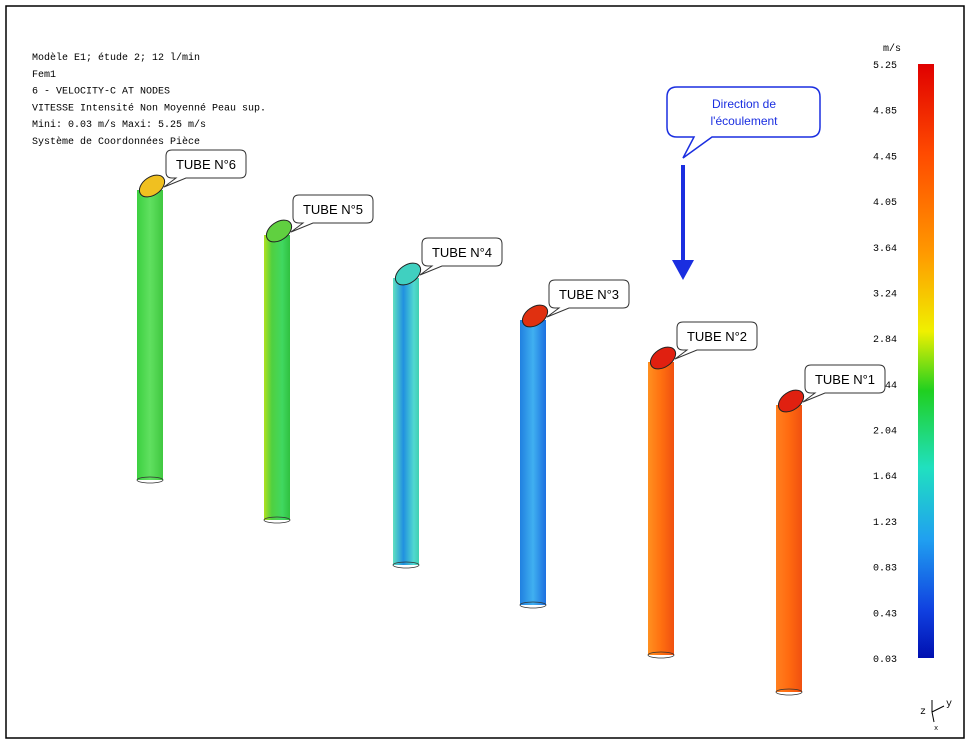 This screenshot has height=744, width=970. Describe the element at coordinates (923, 712) in the screenshot. I see `axis-label: z` at that location.